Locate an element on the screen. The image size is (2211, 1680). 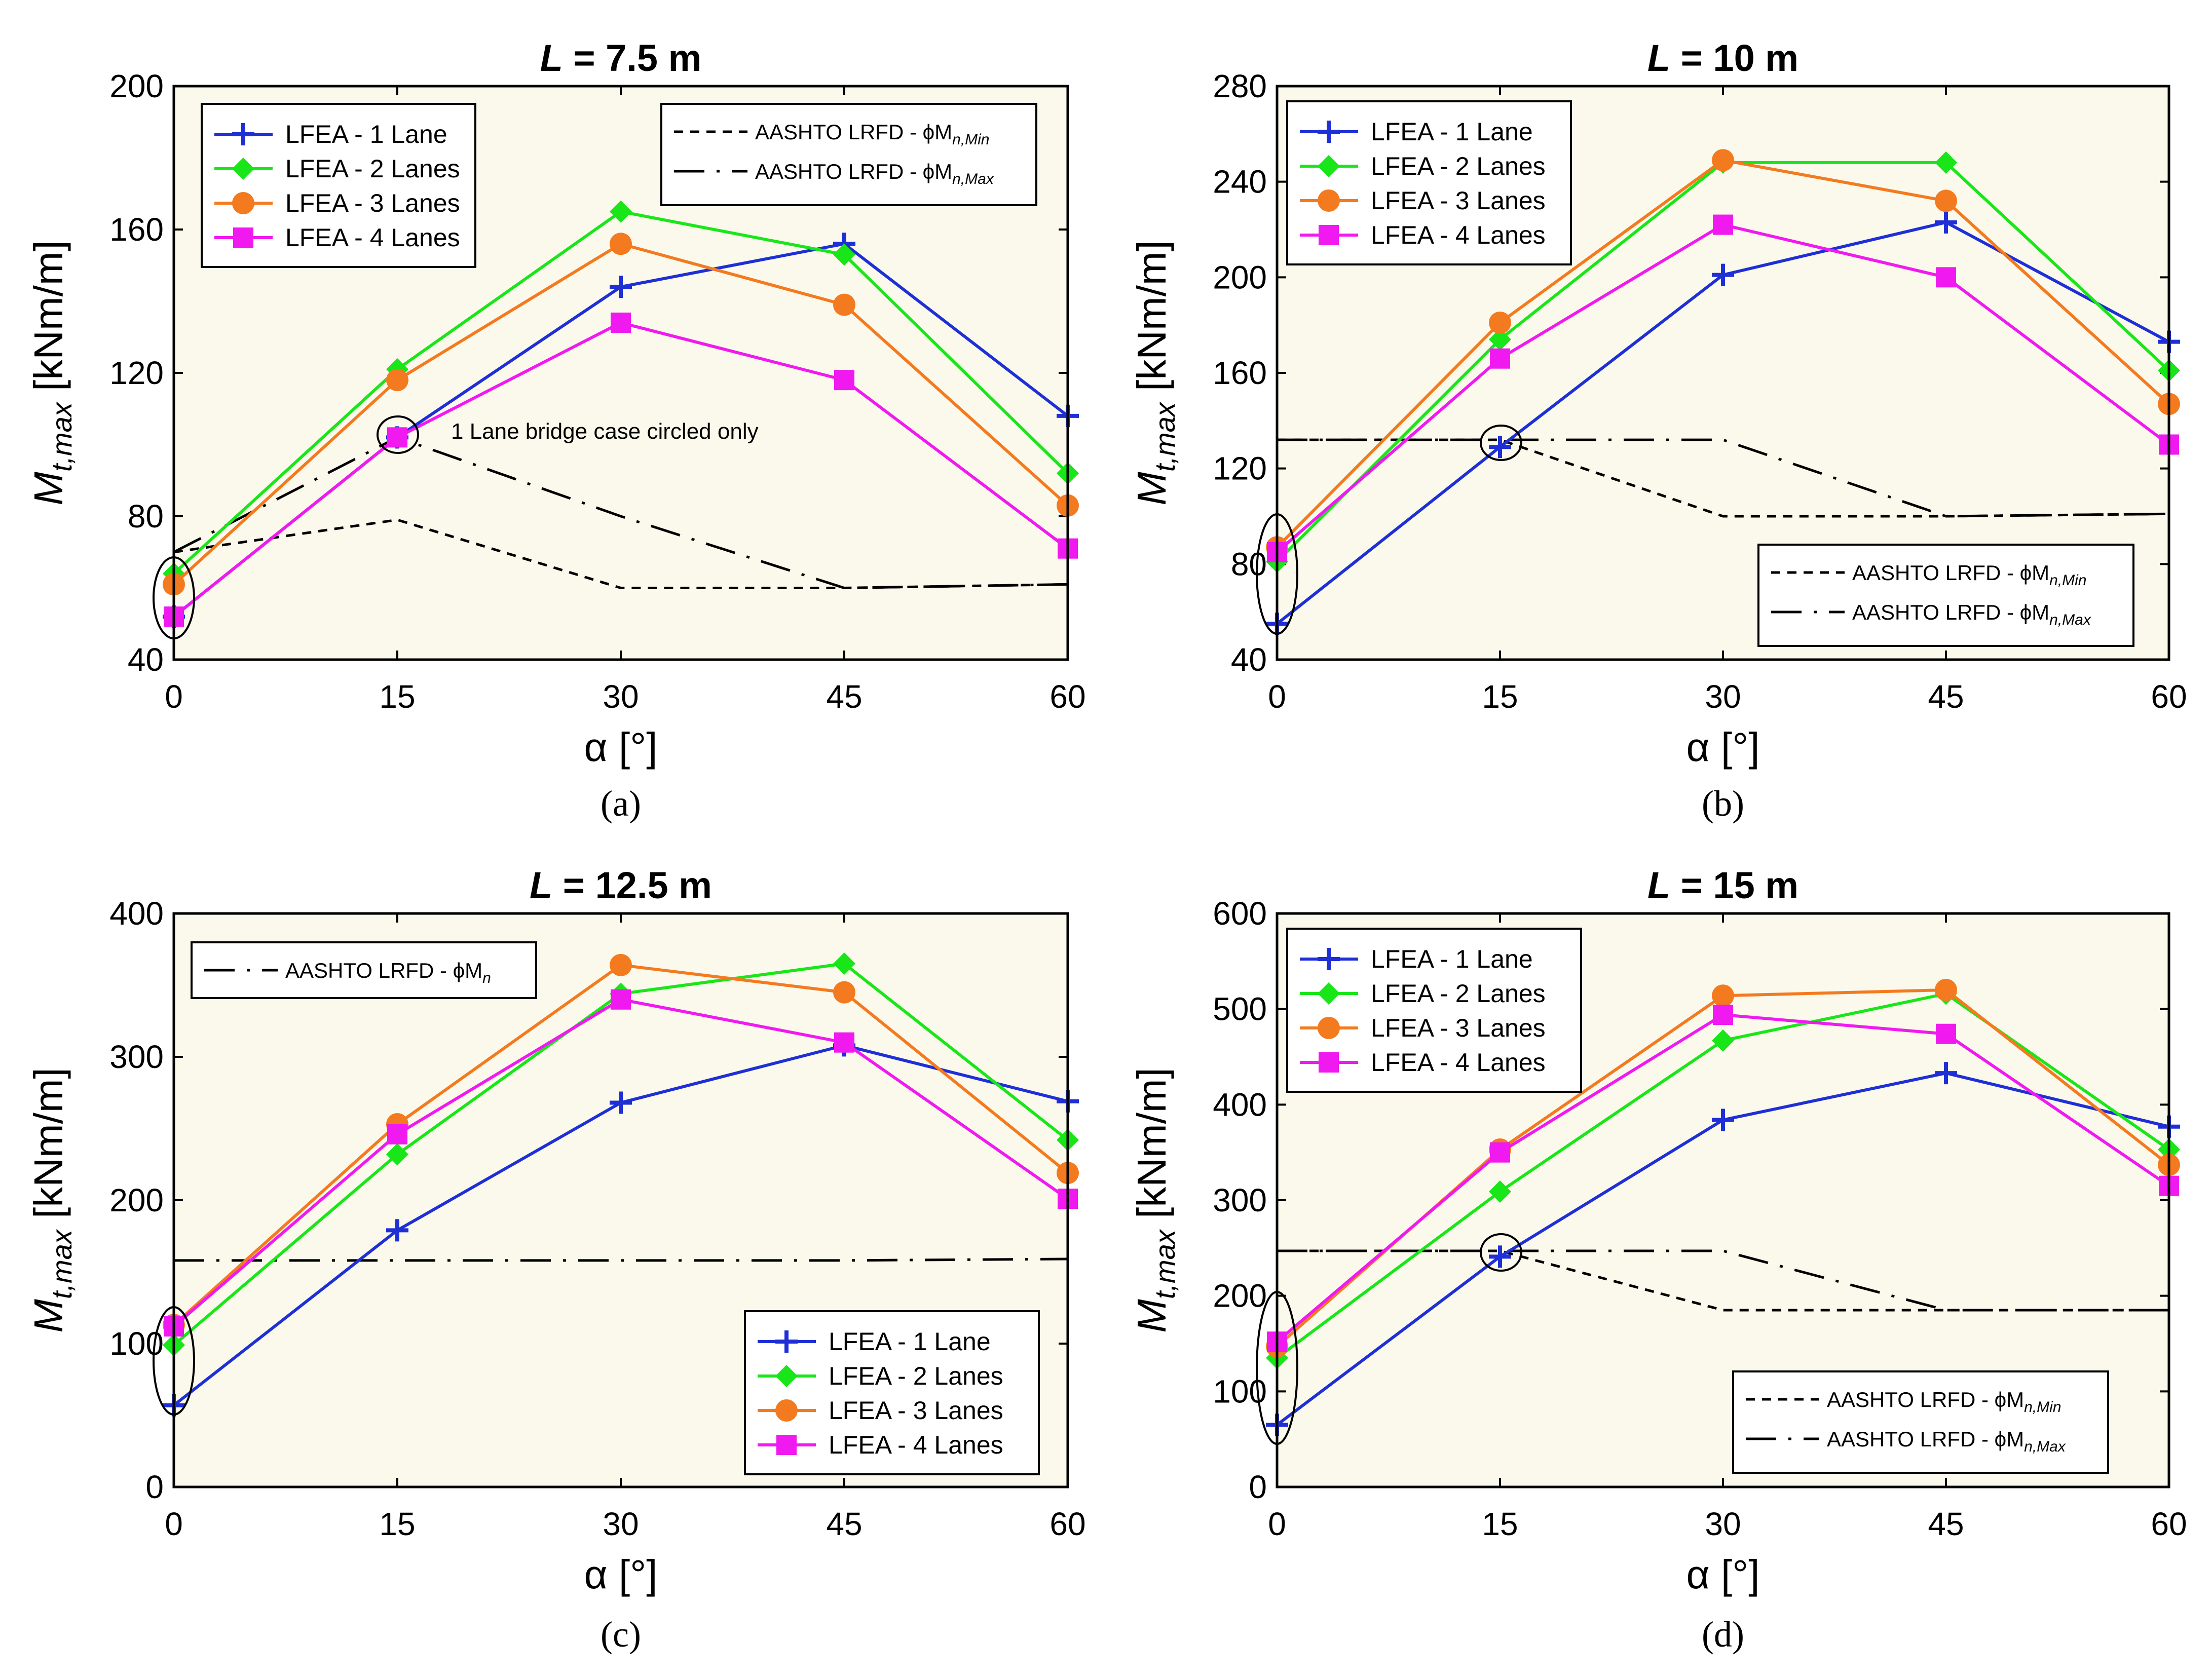
panel-label: (b) is located at coordinates (1723, 804).